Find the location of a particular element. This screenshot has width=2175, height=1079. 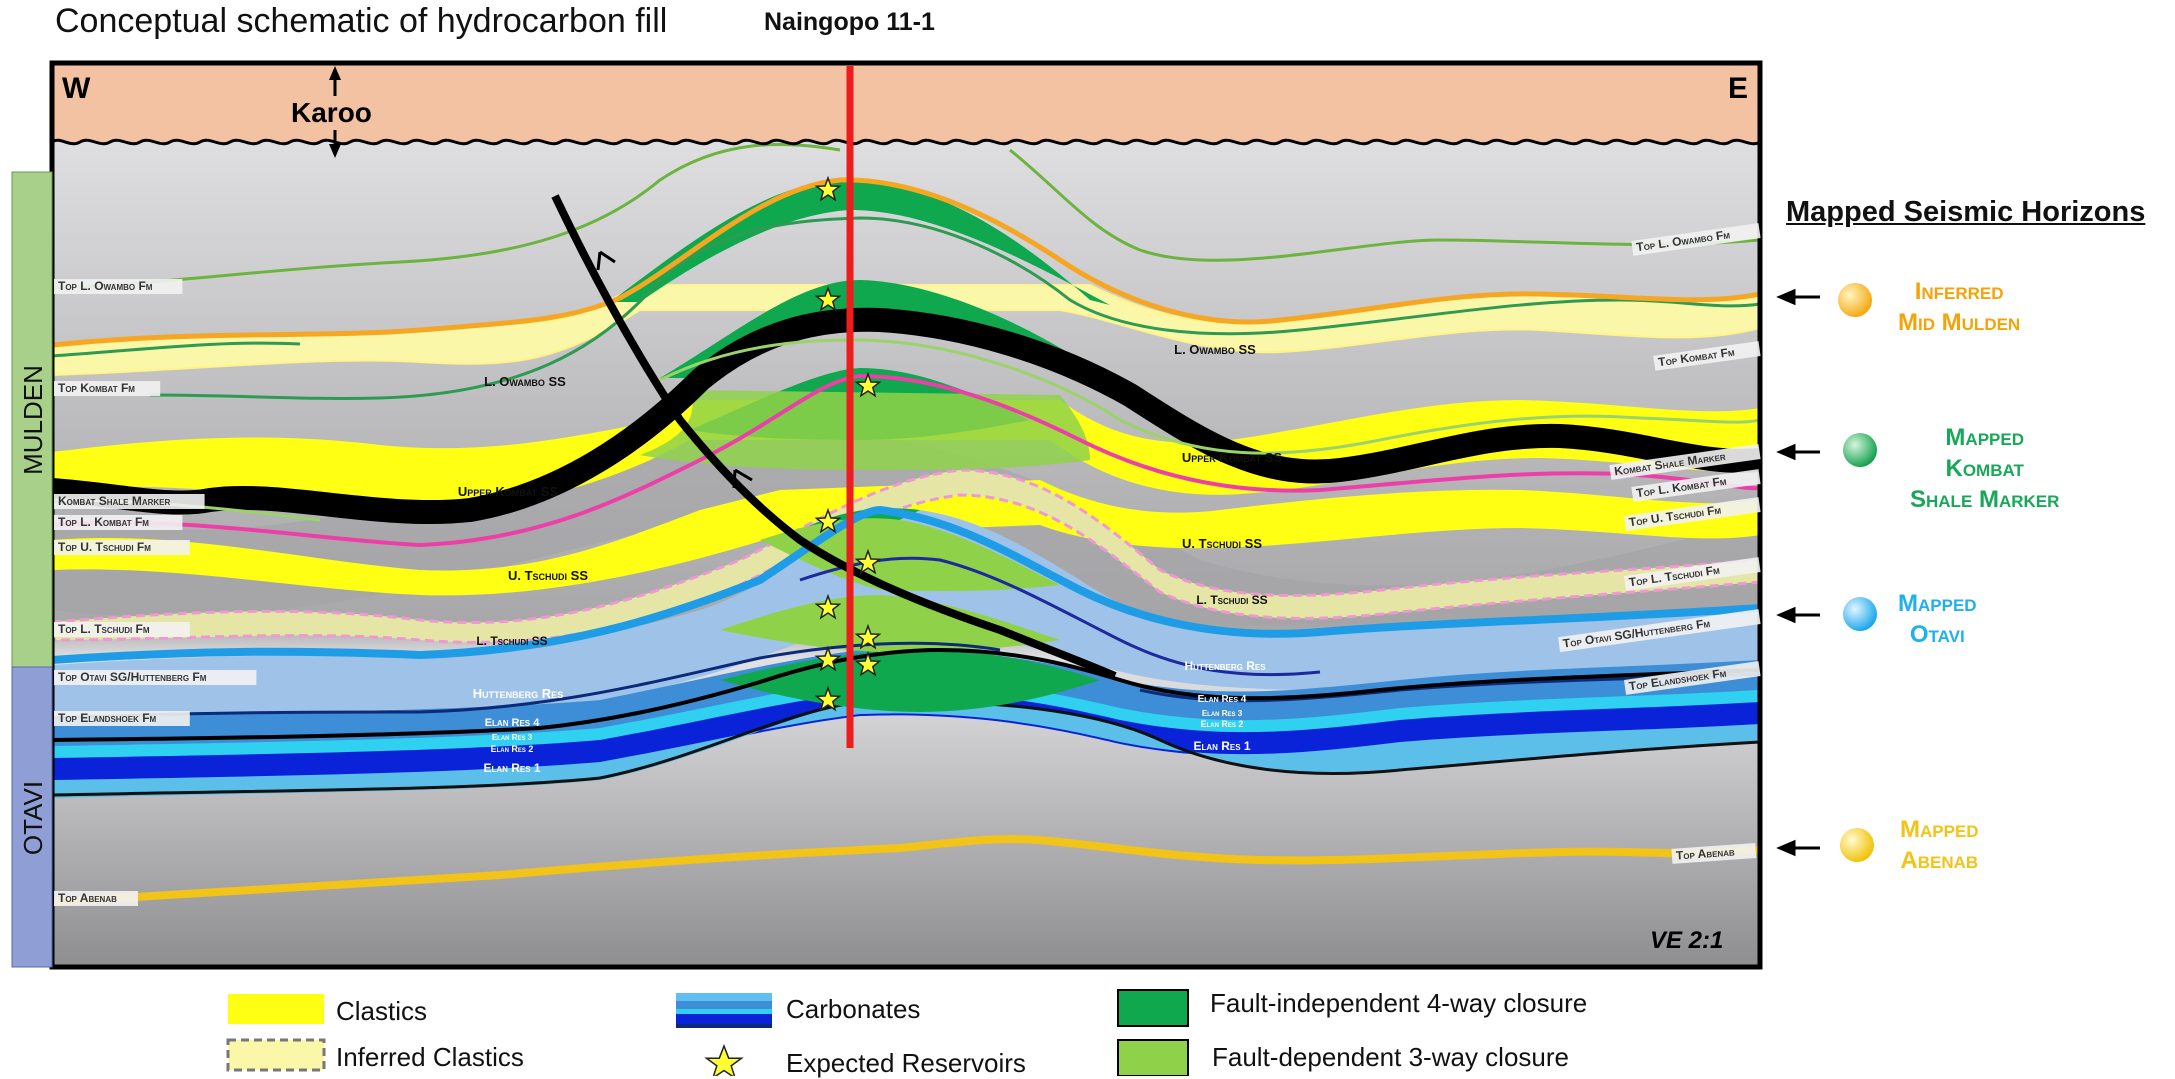

svg-text: Kombat Shale Marker is located at coordinates (114, 501).